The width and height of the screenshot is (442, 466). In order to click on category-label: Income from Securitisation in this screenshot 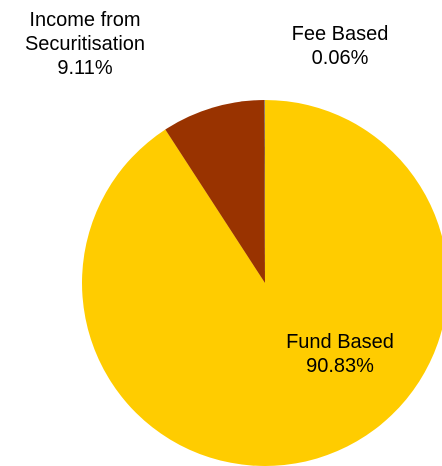, I will do `click(85, 32)`.